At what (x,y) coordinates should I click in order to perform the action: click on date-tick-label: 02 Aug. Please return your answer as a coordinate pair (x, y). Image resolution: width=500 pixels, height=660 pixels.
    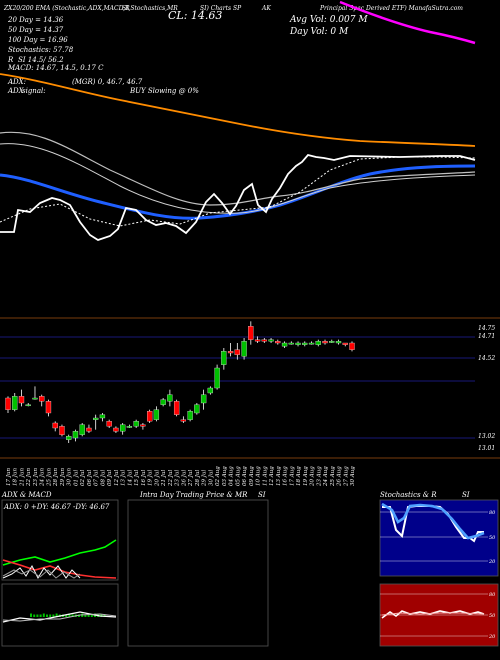
    Looking at the image, I should click on (218, 476).